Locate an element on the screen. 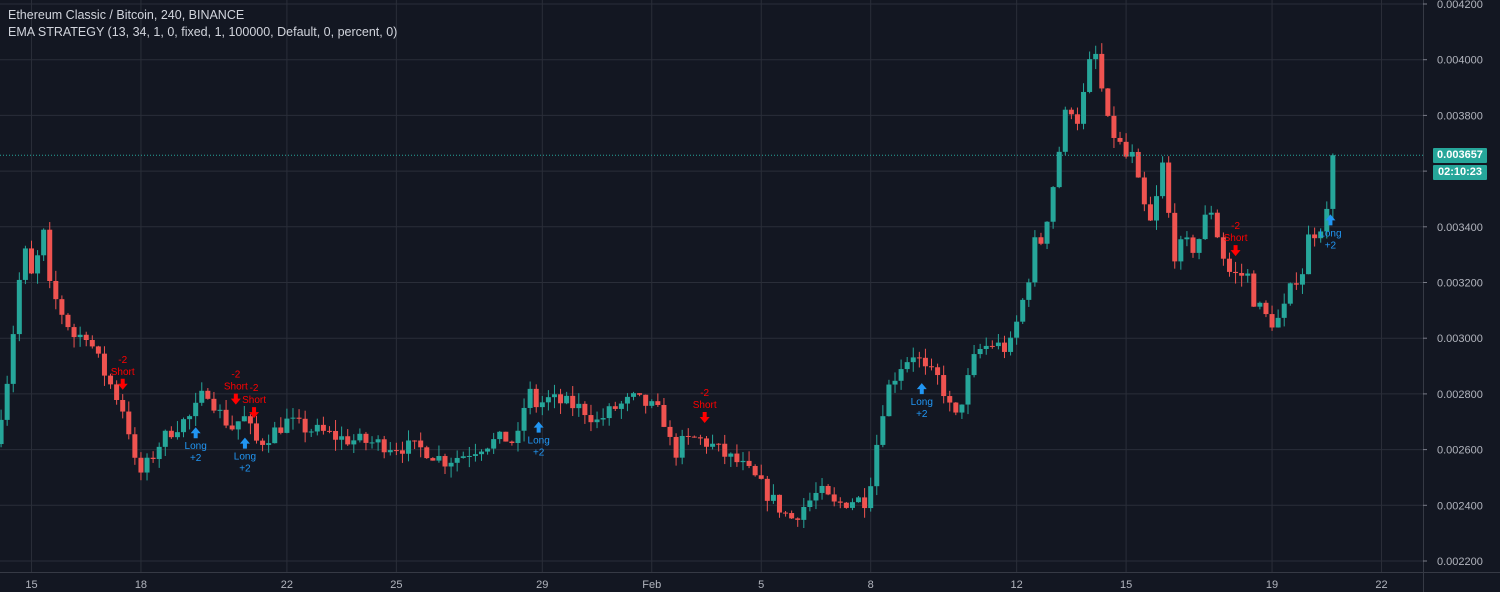 Image resolution: width=1500 pixels, height=592 pixels. long-signal-qty: +2 is located at coordinates (245, 469).